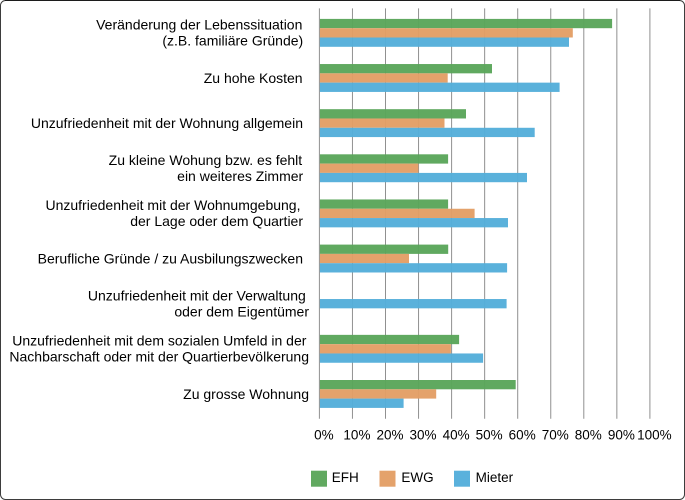  I want to click on svg-text: Zu hohe Kosten, so click(253, 78).